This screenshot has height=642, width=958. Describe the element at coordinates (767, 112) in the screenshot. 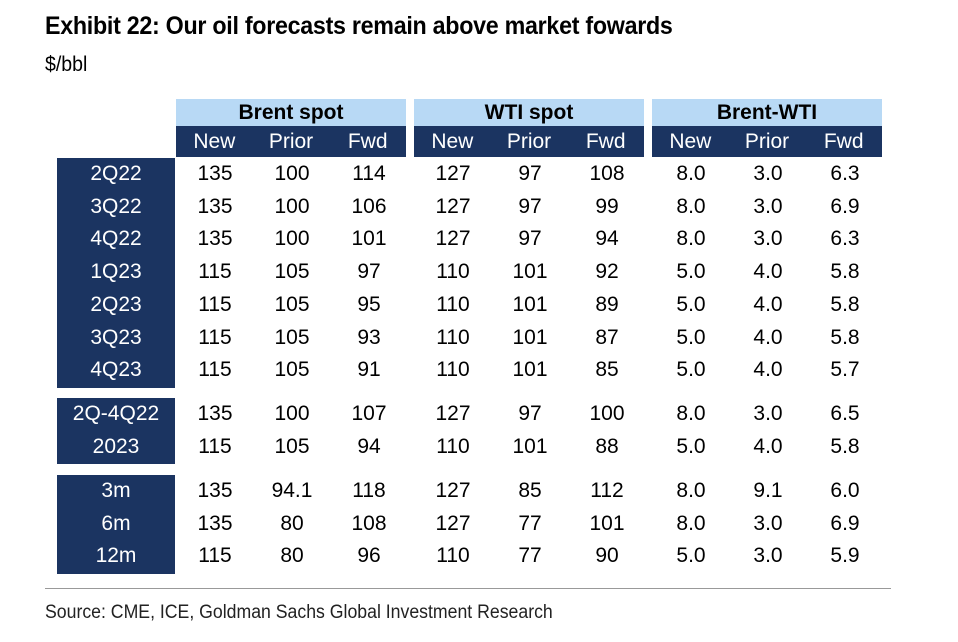

I see `group-header: Brent-WTI` at that location.